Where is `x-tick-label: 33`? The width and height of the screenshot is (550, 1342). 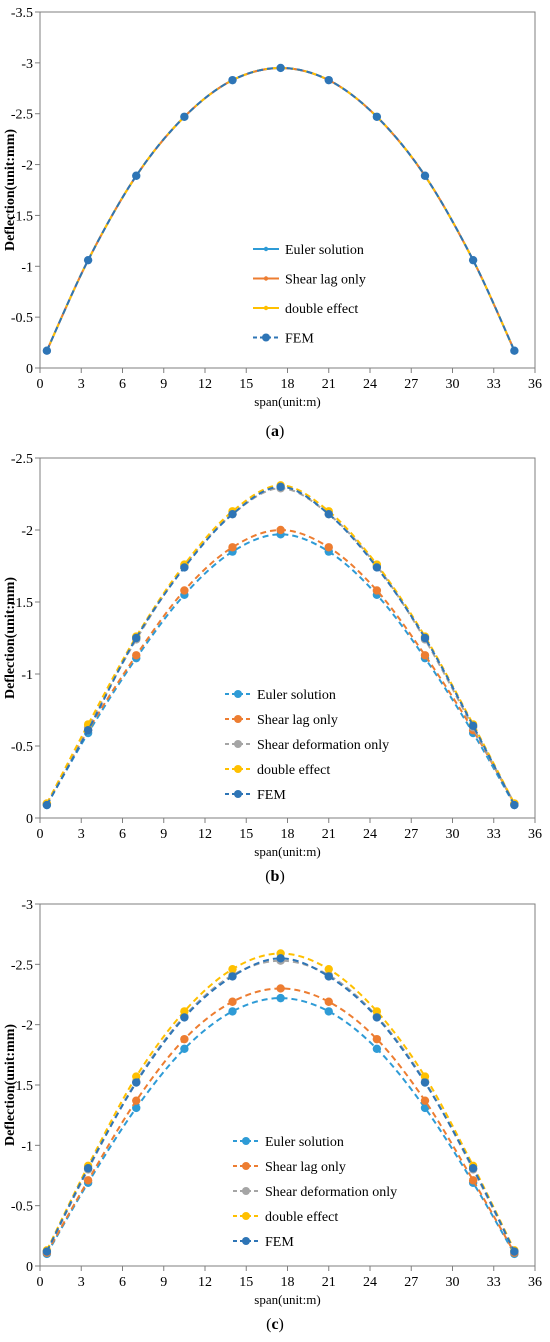 x-tick-label: 33 is located at coordinates (494, 384).